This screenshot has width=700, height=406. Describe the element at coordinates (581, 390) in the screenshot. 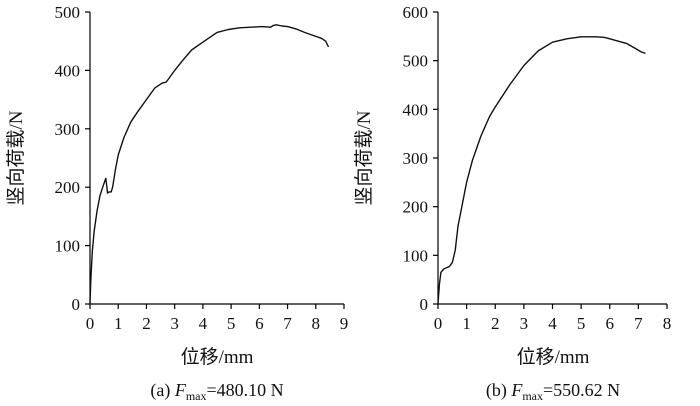

I see `caption-value: =550.62 N` at that location.